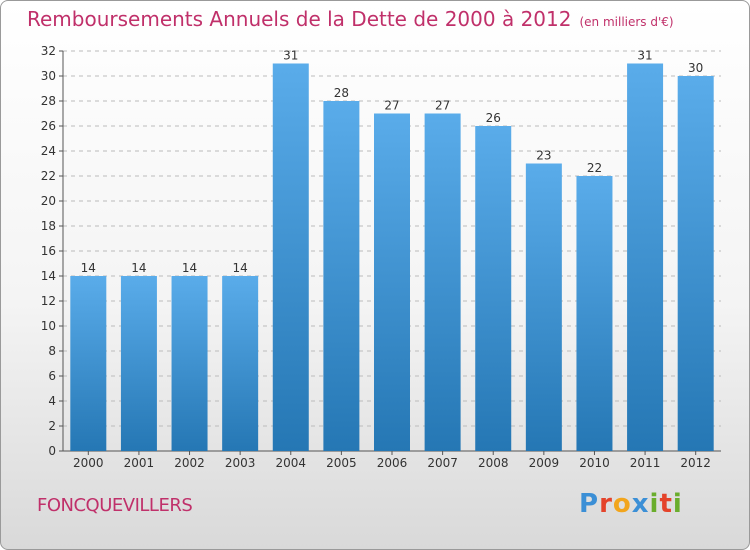  What do you see at coordinates (645, 257) in the screenshot?
I see `bar-2011` at bounding box center [645, 257].